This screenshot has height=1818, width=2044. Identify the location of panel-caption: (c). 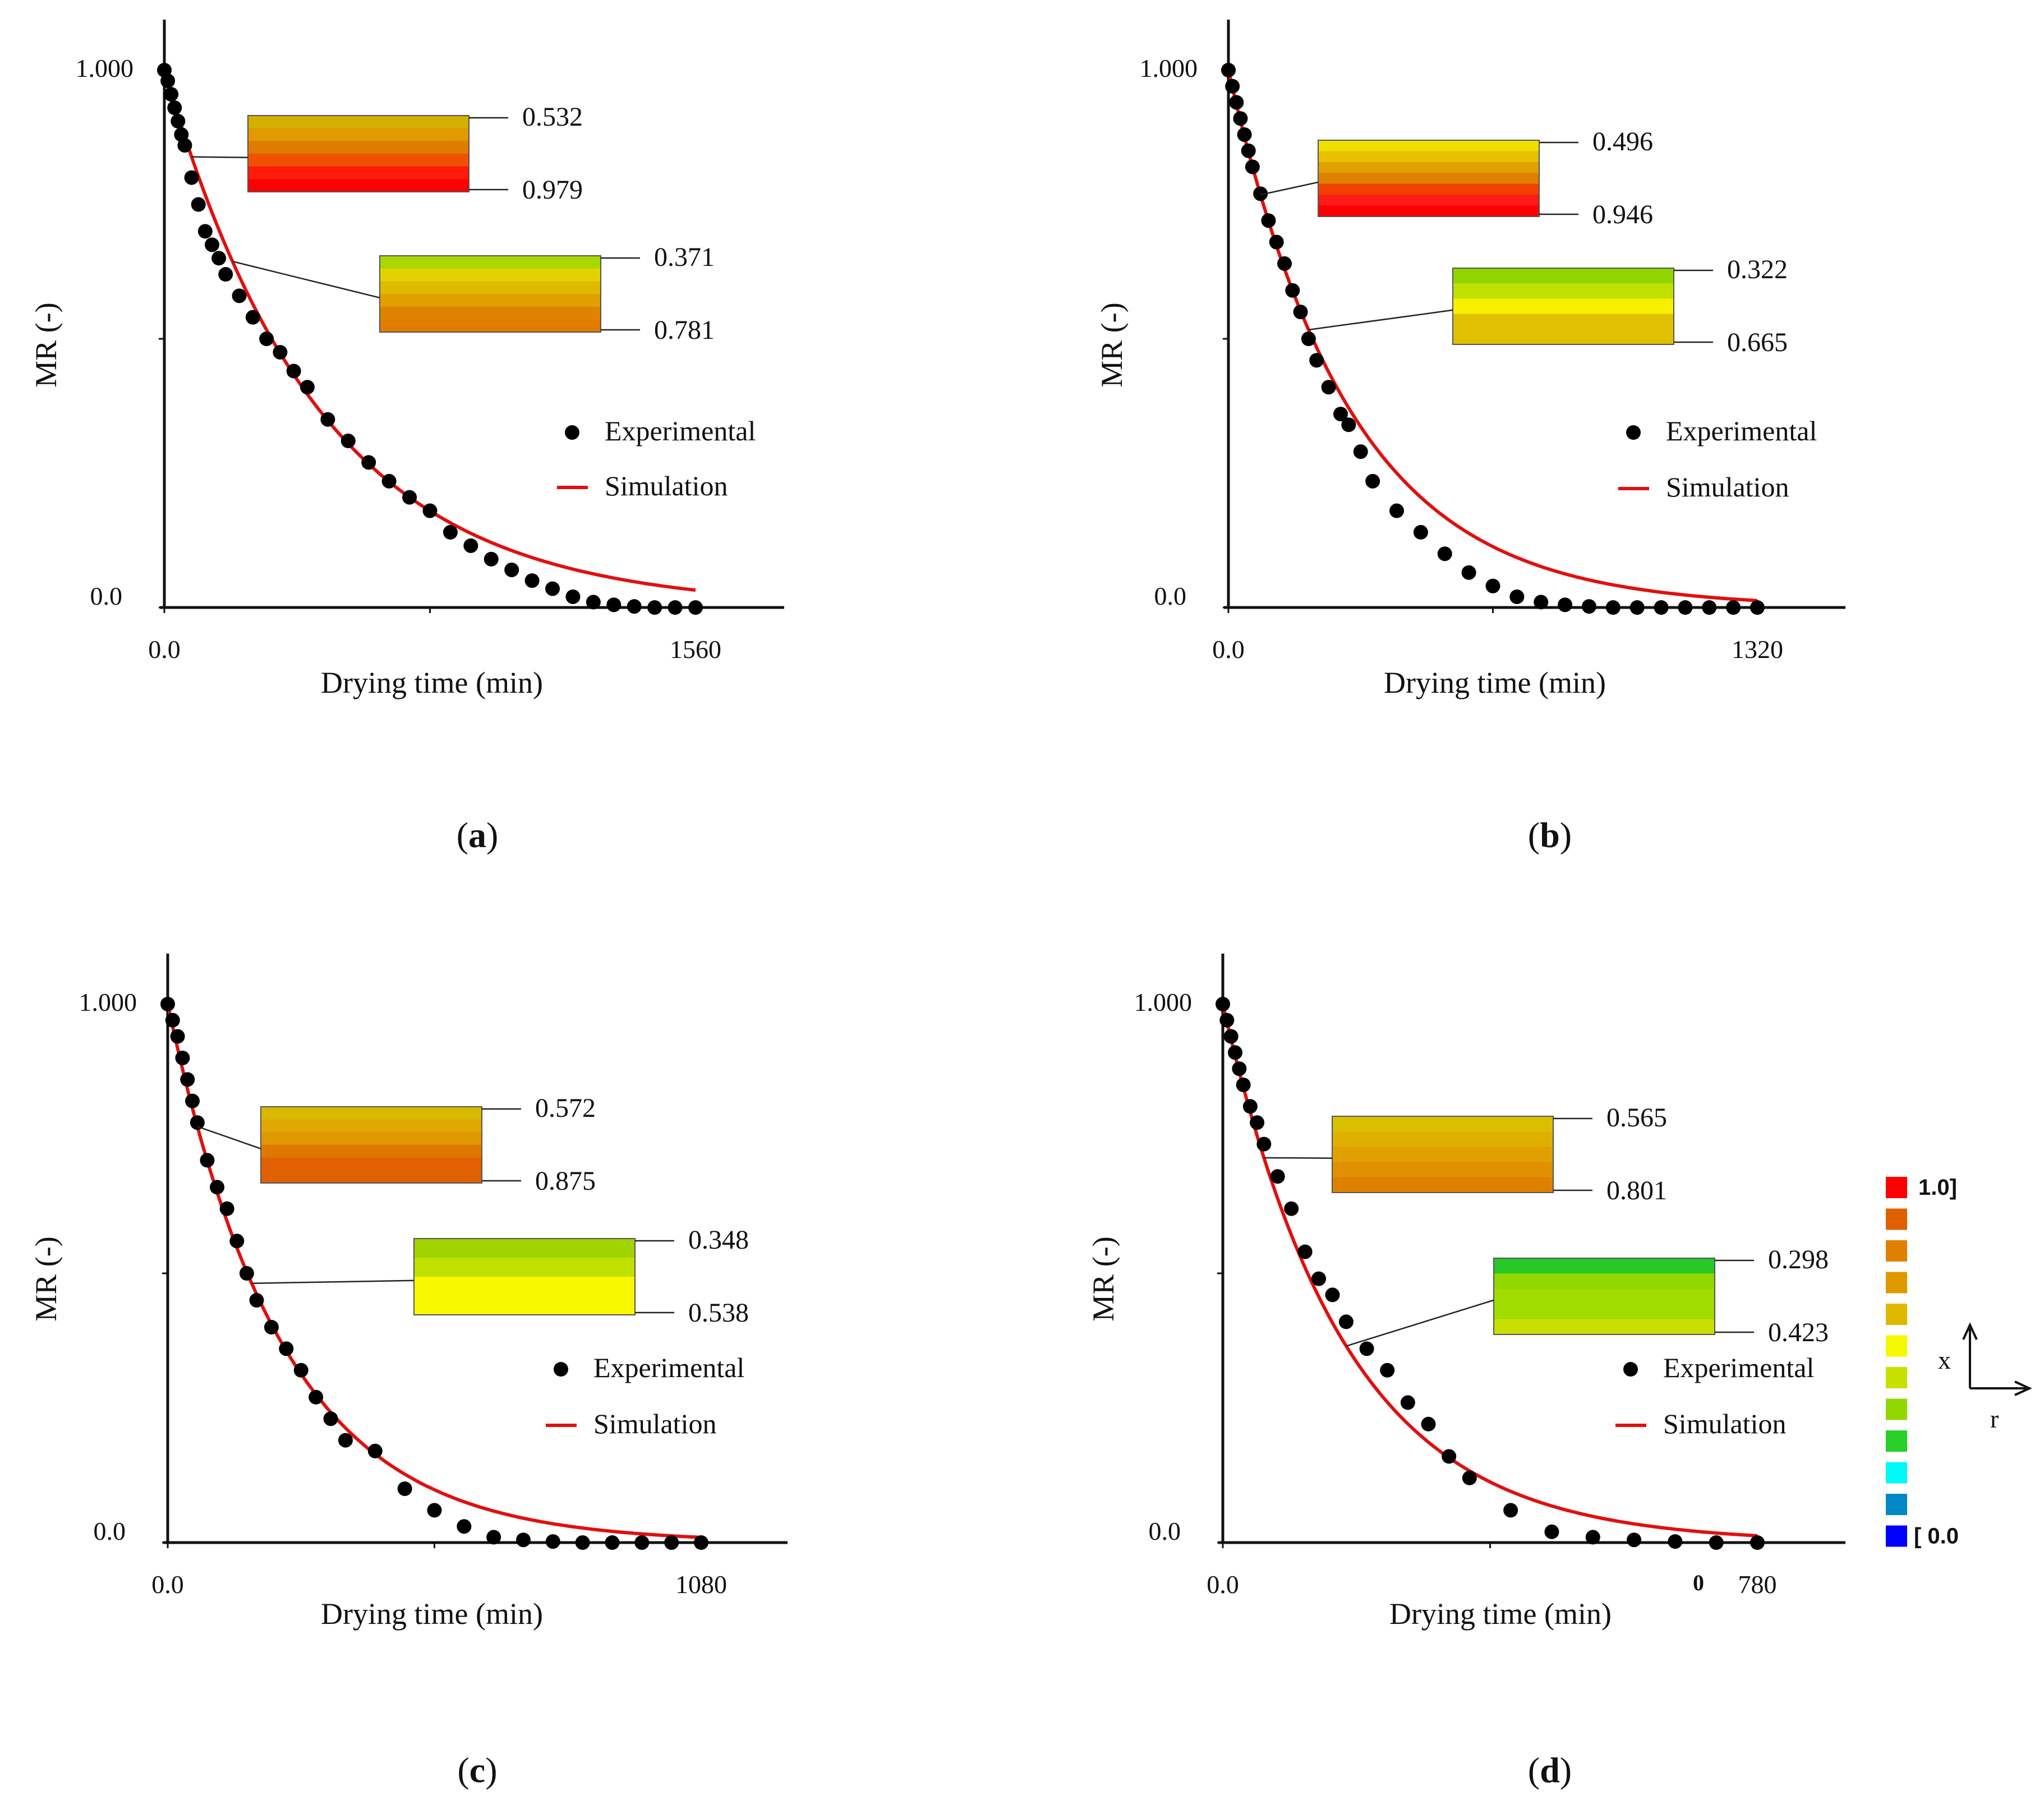
(477, 1770).